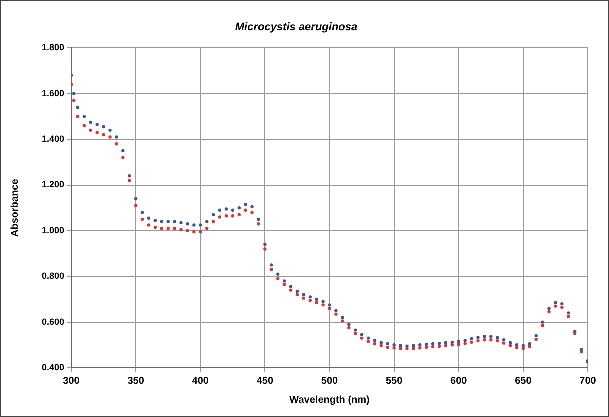 Image resolution: width=609 pixels, height=417 pixels. What do you see at coordinates (296, 28) in the screenshot?
I see `chart-title: Microcystis aeruginosa` at bounding box center [296, 28].